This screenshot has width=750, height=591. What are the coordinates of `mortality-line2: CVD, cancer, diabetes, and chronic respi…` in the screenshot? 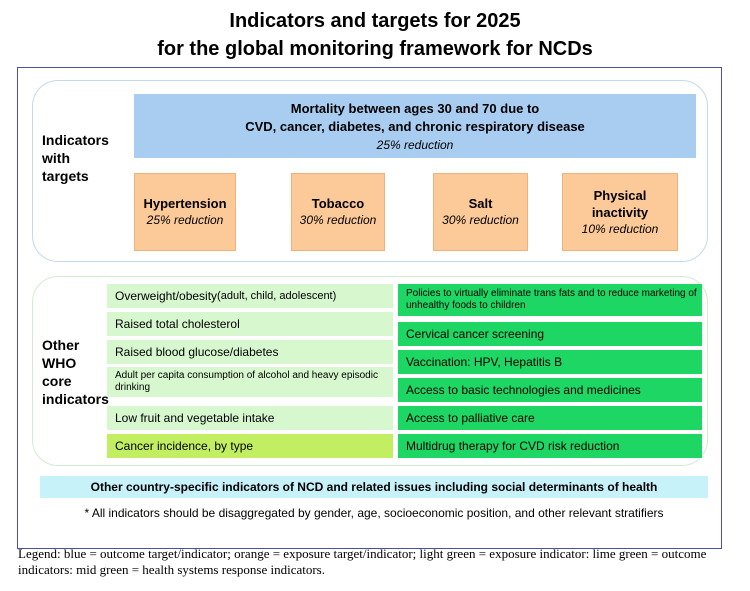 It's located at (415, 126).